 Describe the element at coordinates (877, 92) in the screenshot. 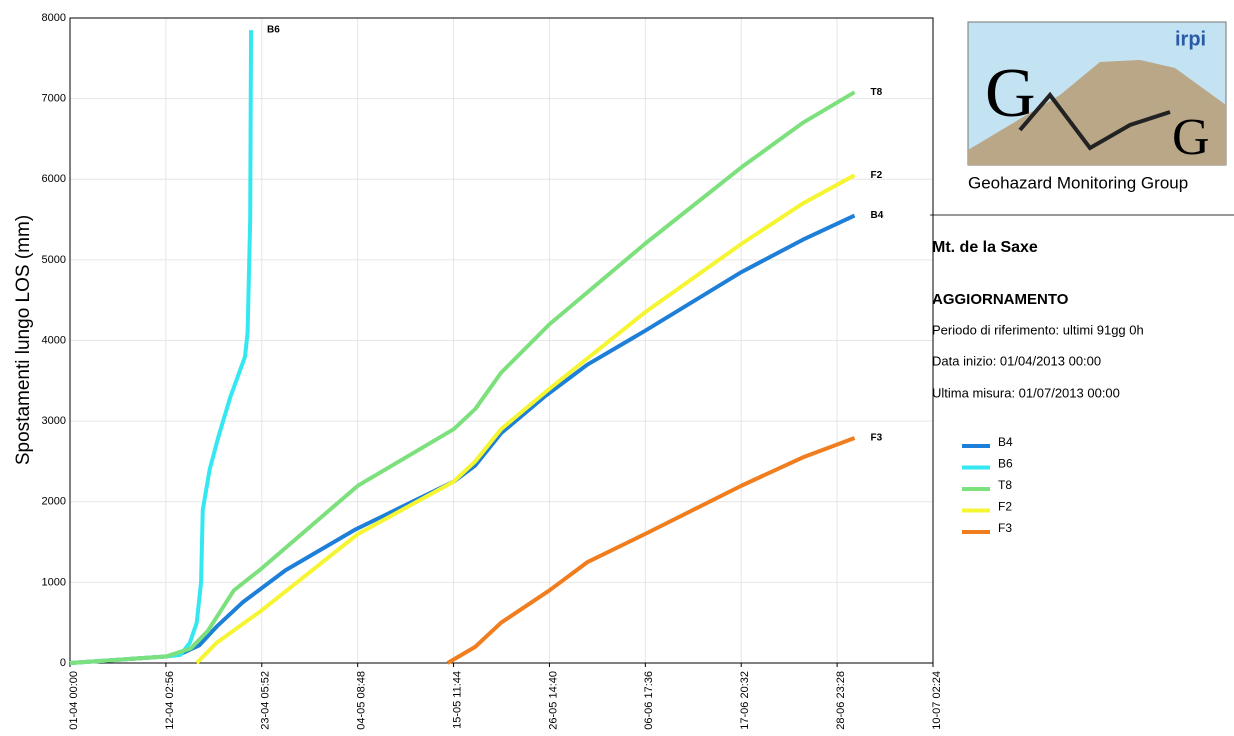

I see `end-label: T8` at that location.